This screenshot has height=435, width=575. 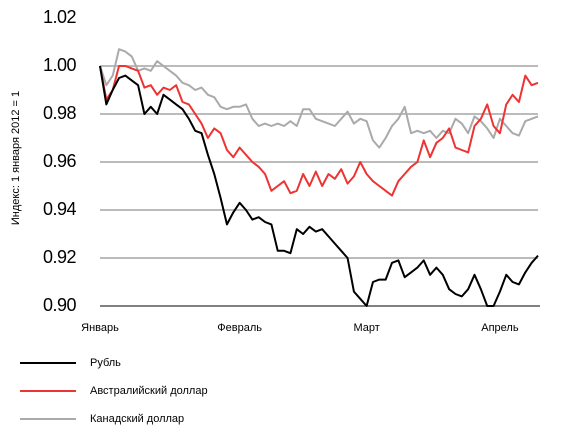 What do you see at coordinates (60, 65) in the screenshot?
I see `y-tick-label: 1.00` at bounding box center [60, 65].